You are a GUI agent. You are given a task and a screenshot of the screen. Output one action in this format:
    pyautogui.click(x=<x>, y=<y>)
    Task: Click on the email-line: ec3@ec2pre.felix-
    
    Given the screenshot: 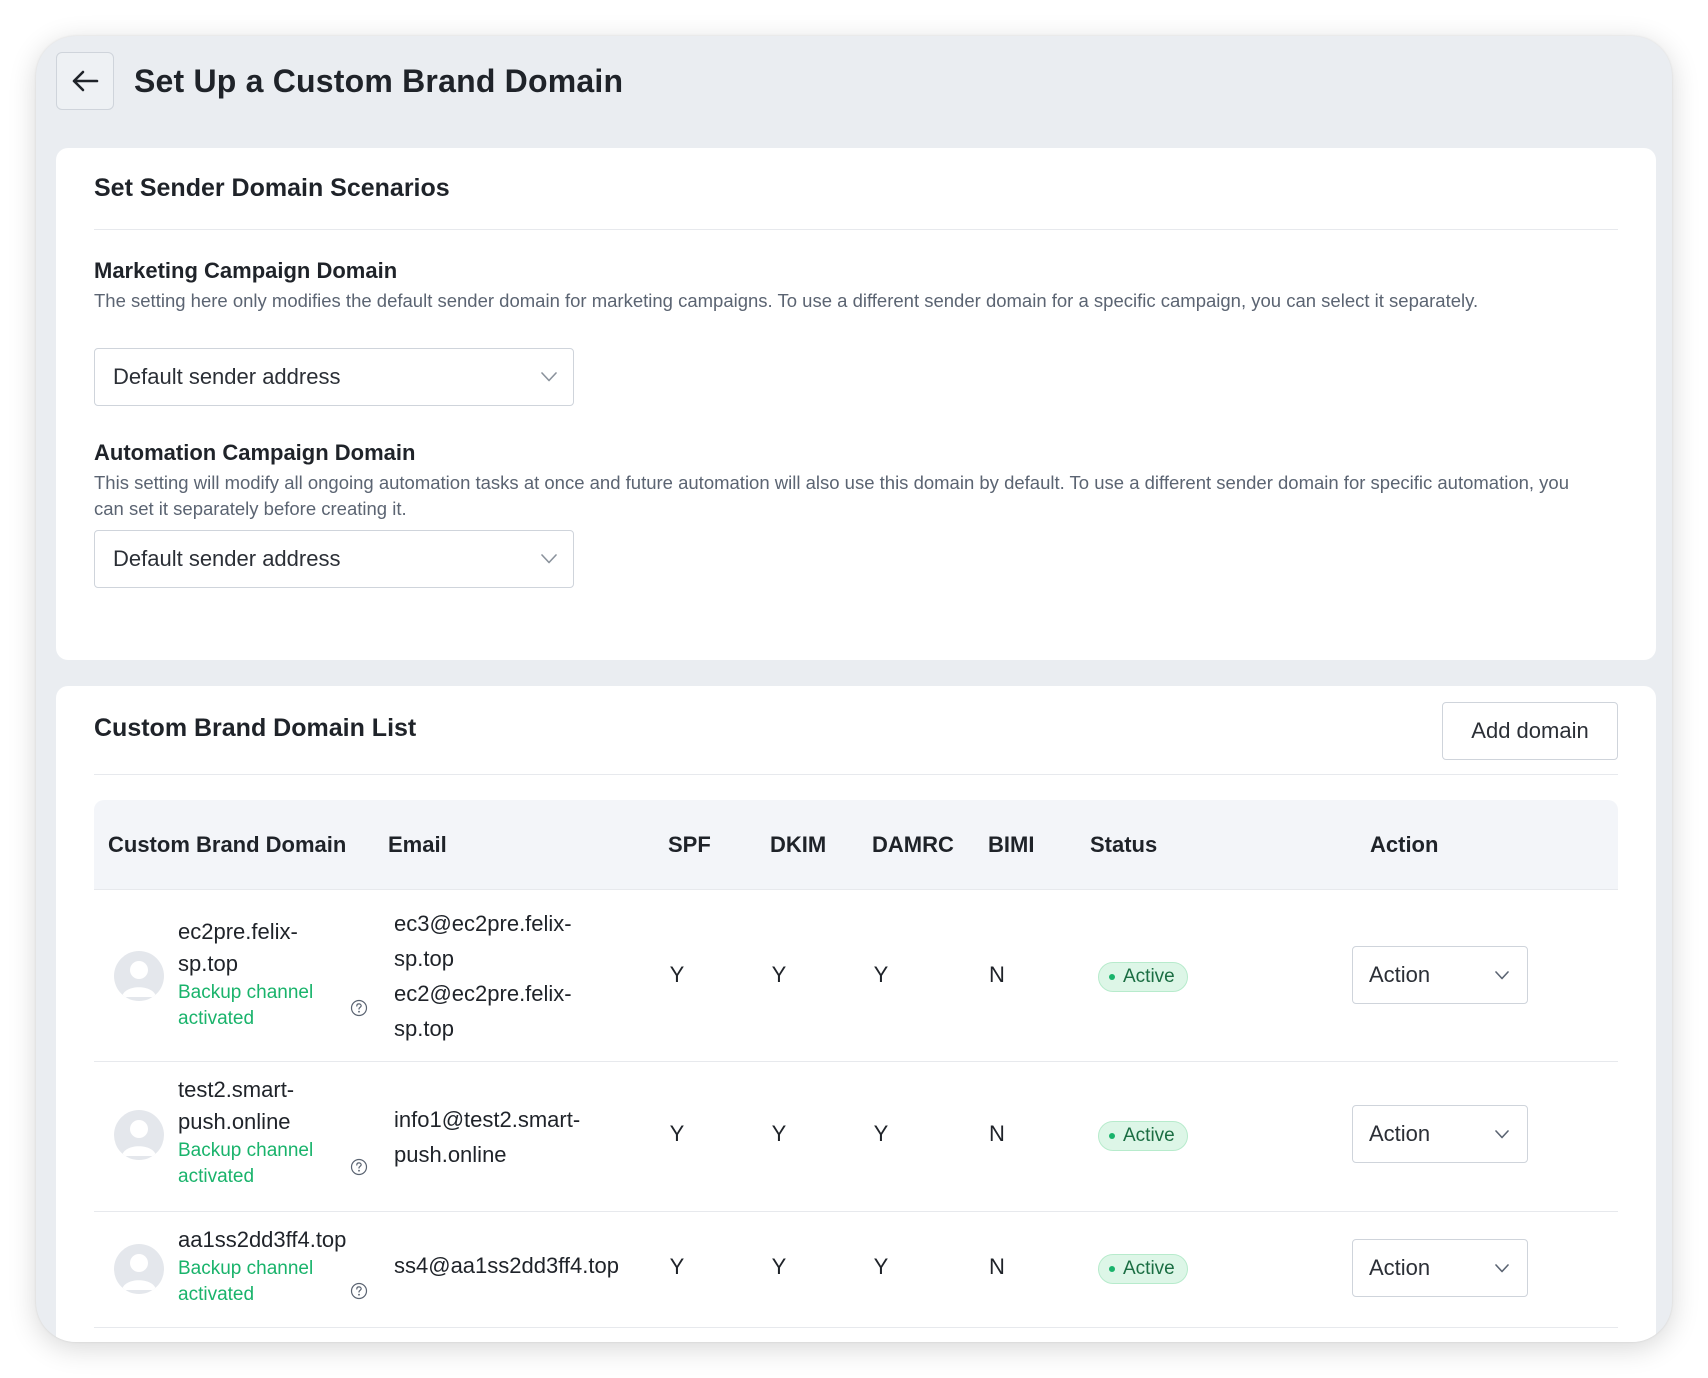 What is the action you would take?
    pyautogui.click(x=483, y=923)
    